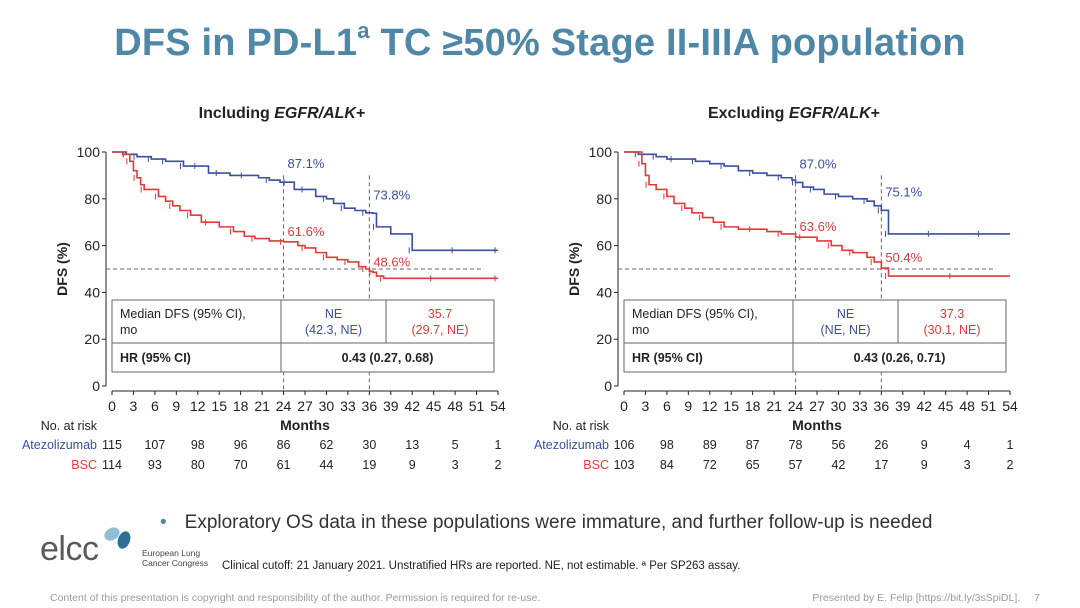 The image size is (1080, 608). I want to click on bsc-median: 35.7, so click(440, 314).